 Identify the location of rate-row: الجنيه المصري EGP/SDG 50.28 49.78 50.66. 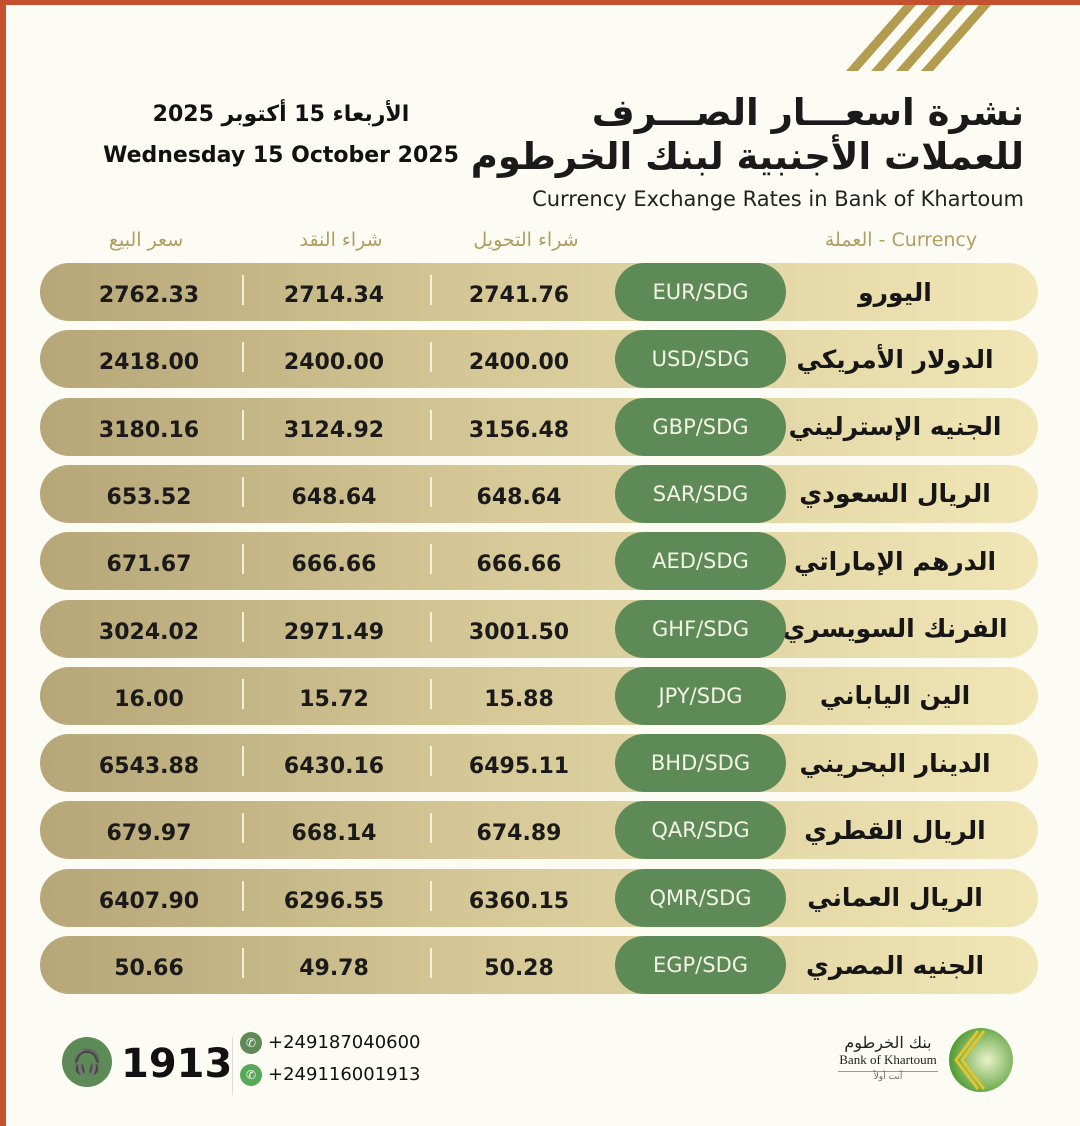
(539, 965).